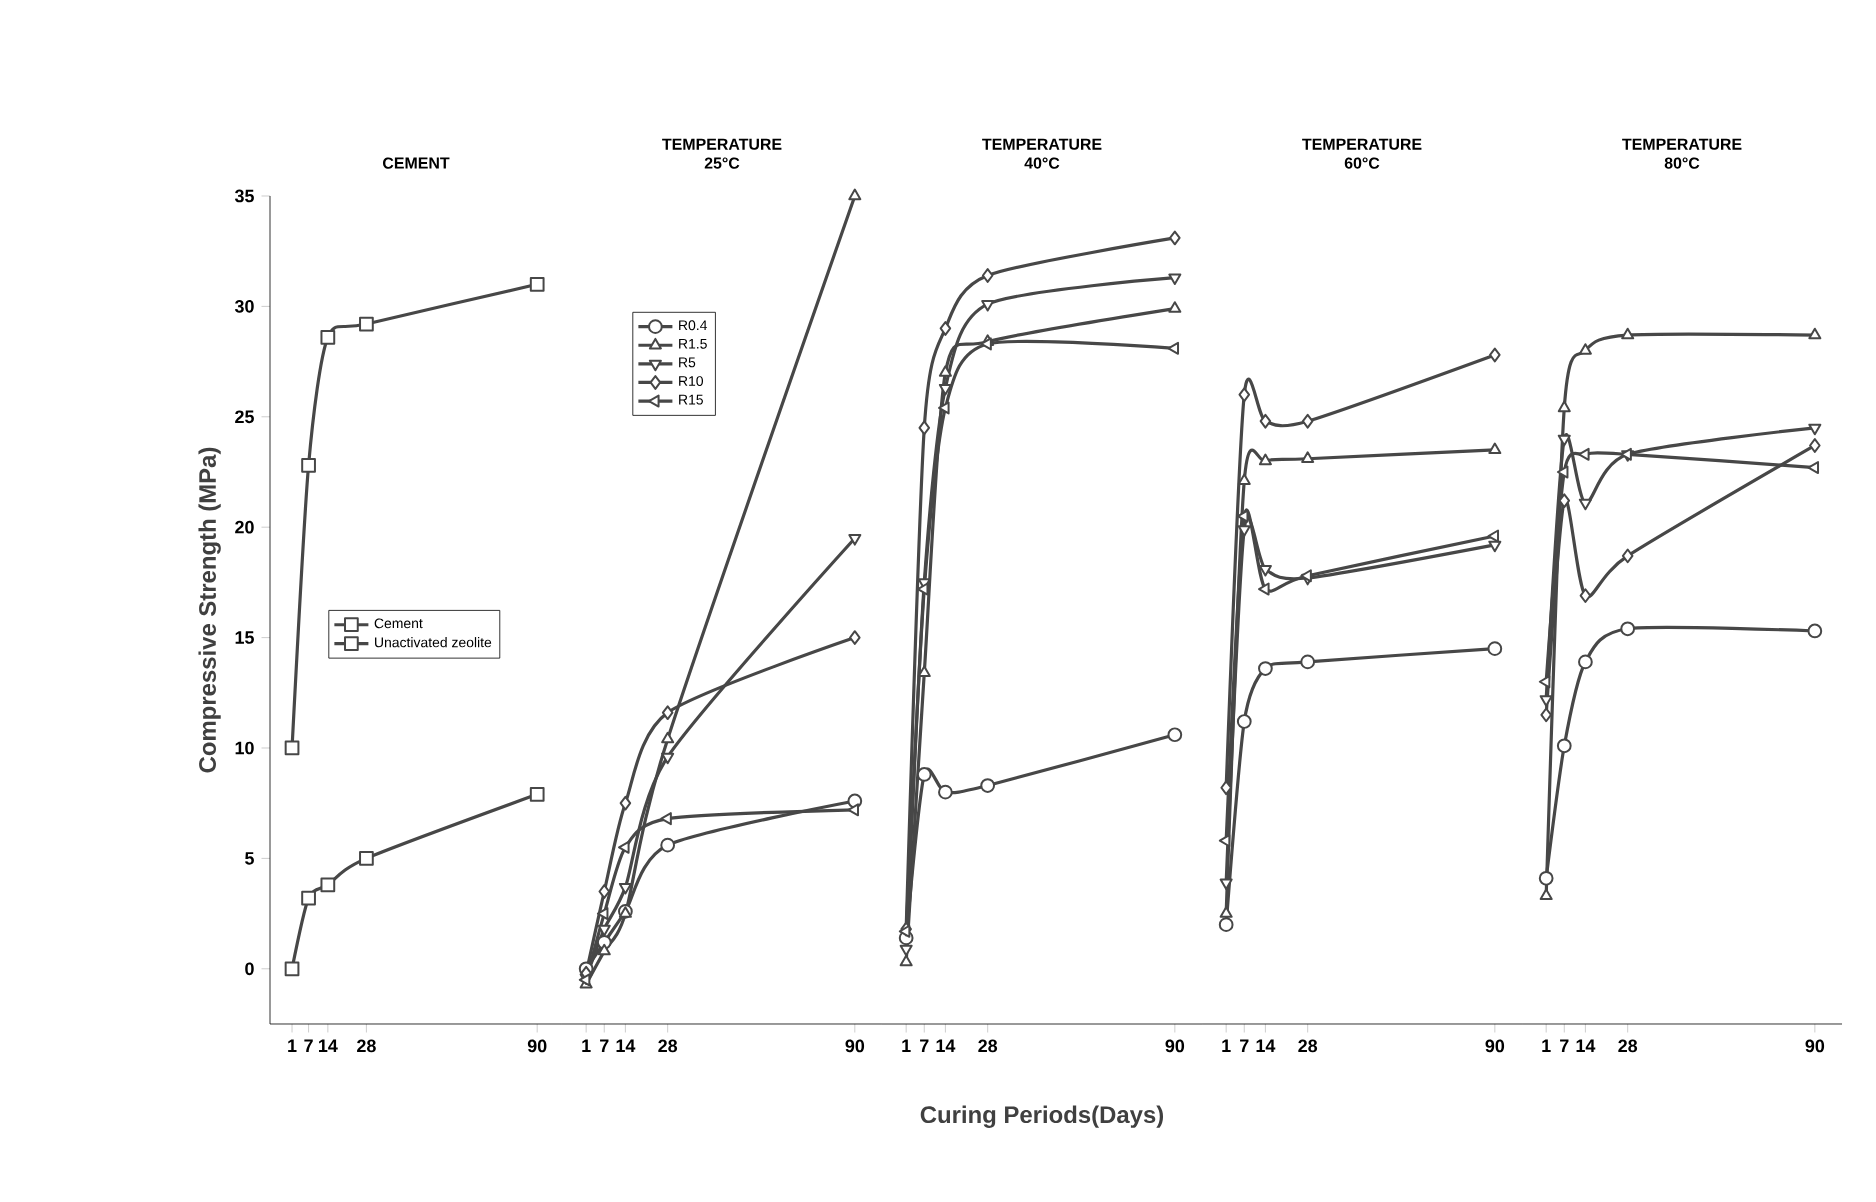 The width and height of the screenshot is (1876, 1202). What do you see at coordinates (244, 748) in the screenshot?
I see `y-tick-label: 10` at bounding box center [244, 748].